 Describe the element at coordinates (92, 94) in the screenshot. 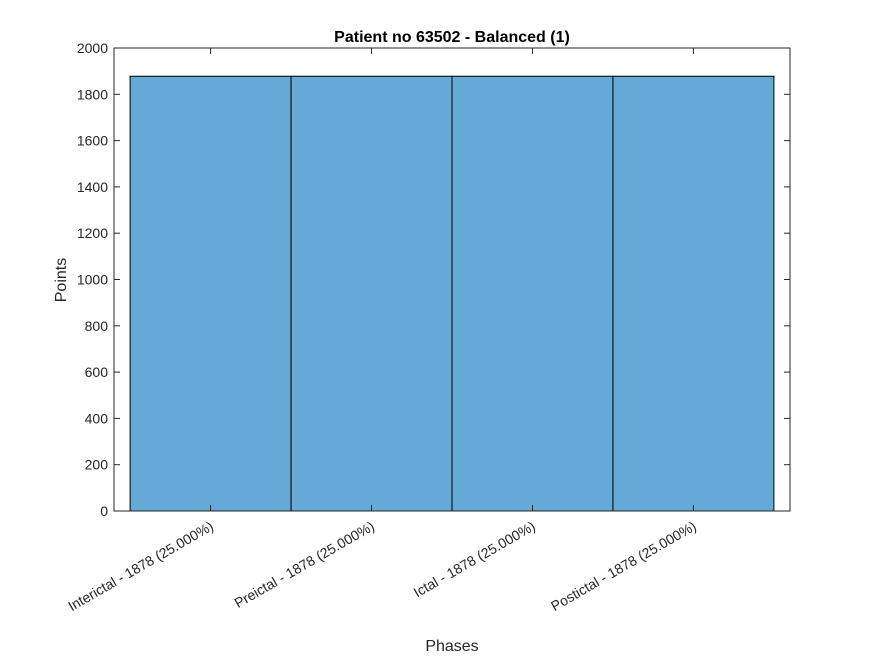

I see `y-tick-label: 1800` at that location.